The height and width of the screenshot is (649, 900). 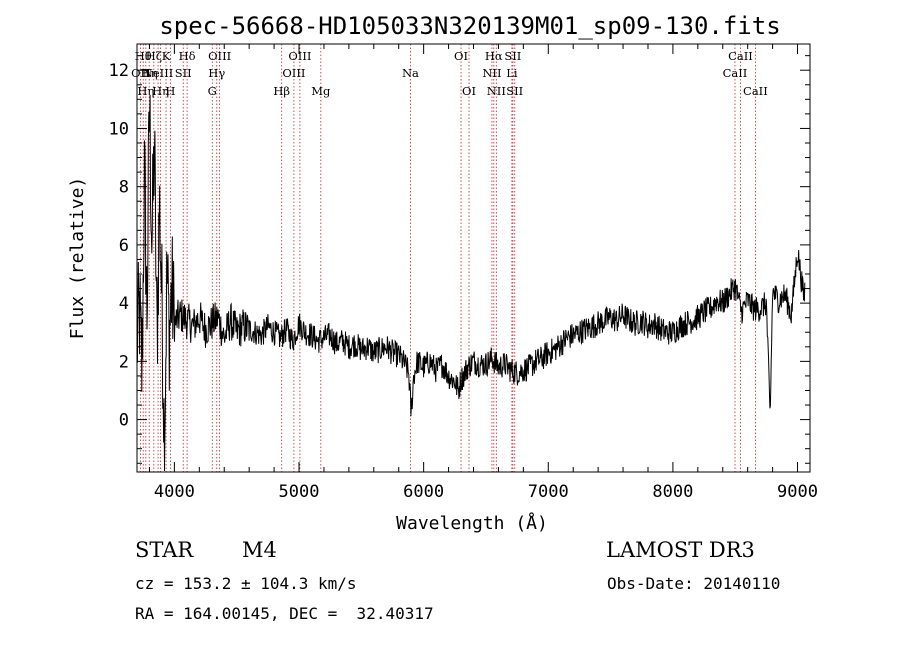 What do you see at coordinates (423, 492) in the screenshot?
I see `x-tick-label-6000: 6000` at bounding box center [423, 492].